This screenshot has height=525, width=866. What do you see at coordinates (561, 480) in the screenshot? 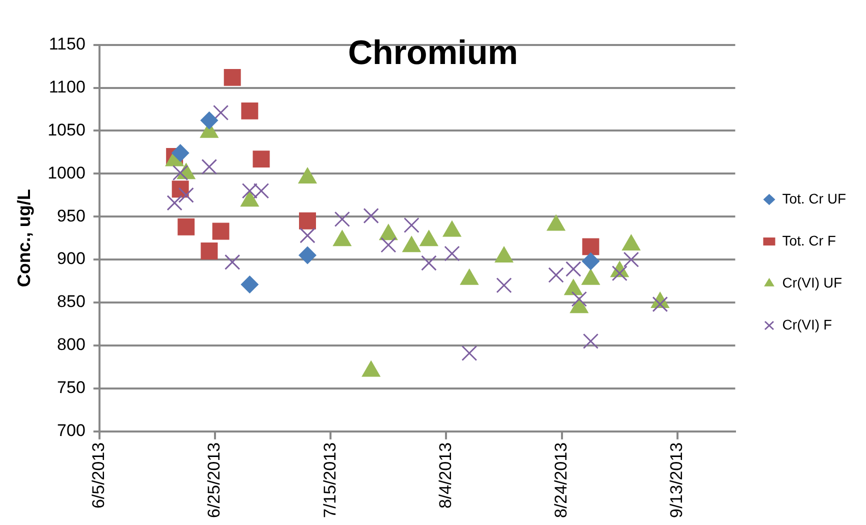
I see `x-tick-label: 8/24/2013` at bounding box center [561, 480].